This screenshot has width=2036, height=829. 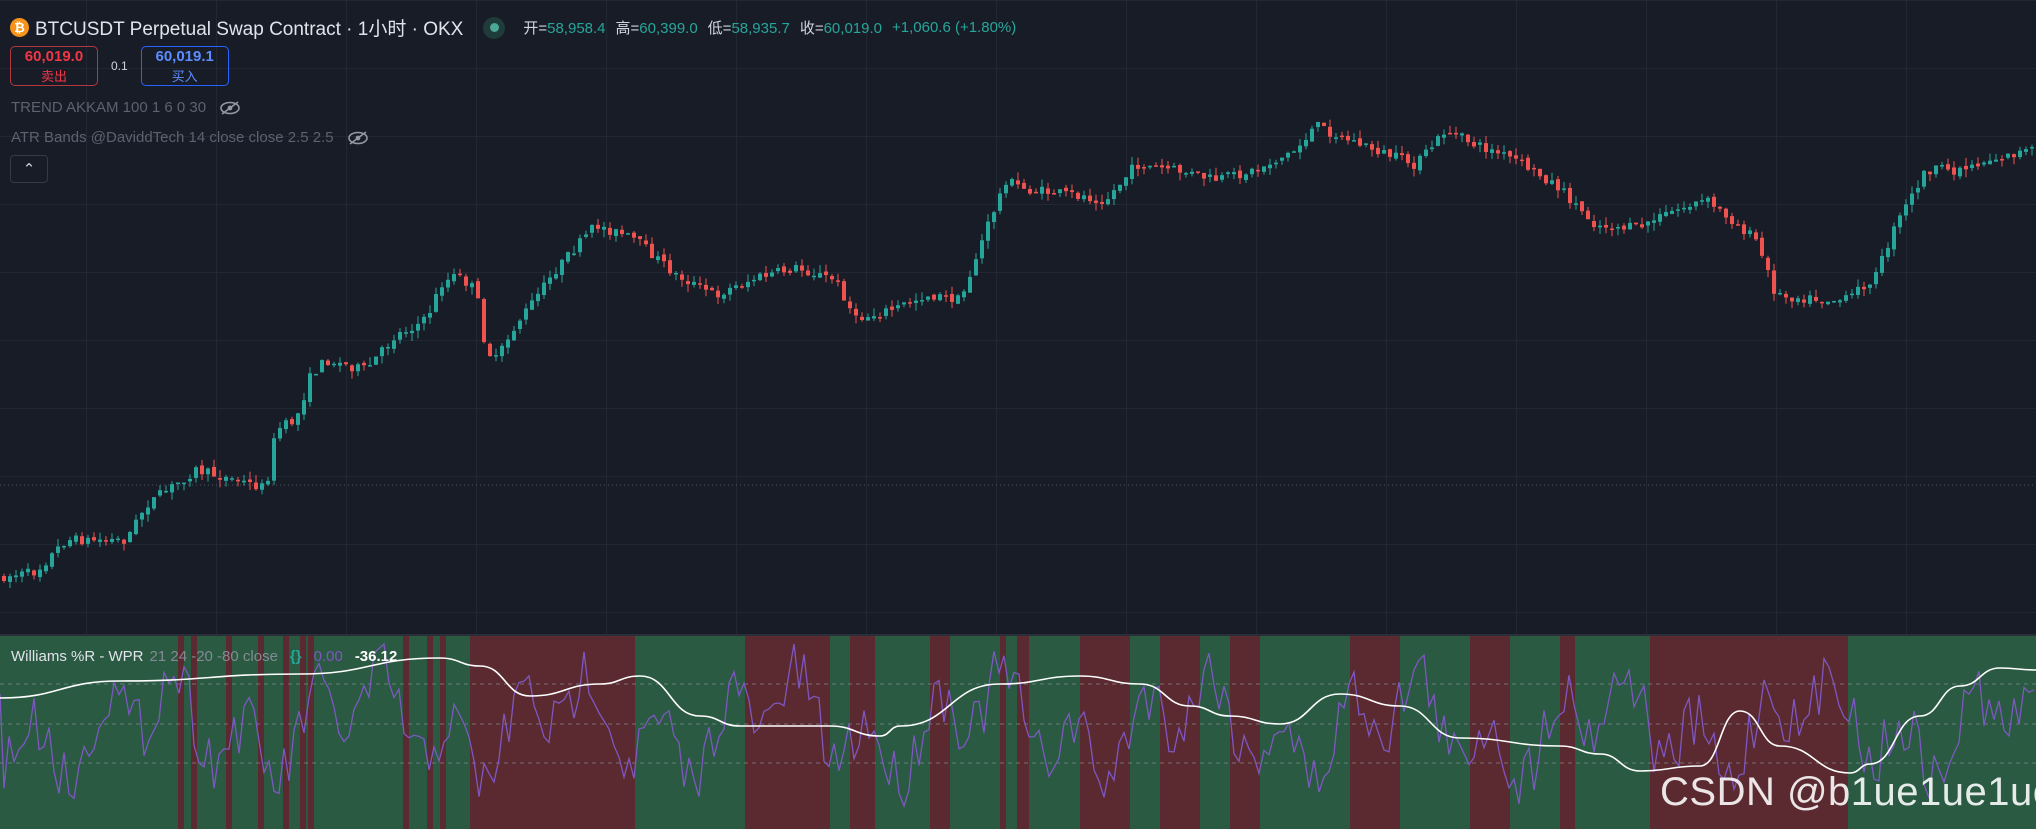 I want to click on source-code-icon: {}, so click(x=295, y=656).